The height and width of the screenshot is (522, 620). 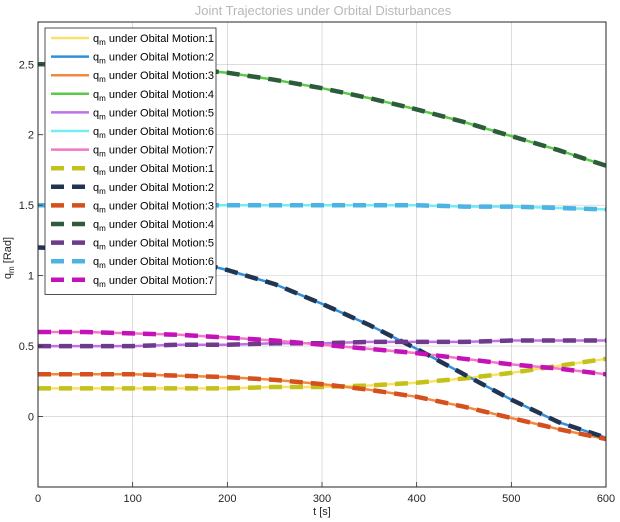 I want to click on x-tick-label: 500, so click(x=511, y=499).